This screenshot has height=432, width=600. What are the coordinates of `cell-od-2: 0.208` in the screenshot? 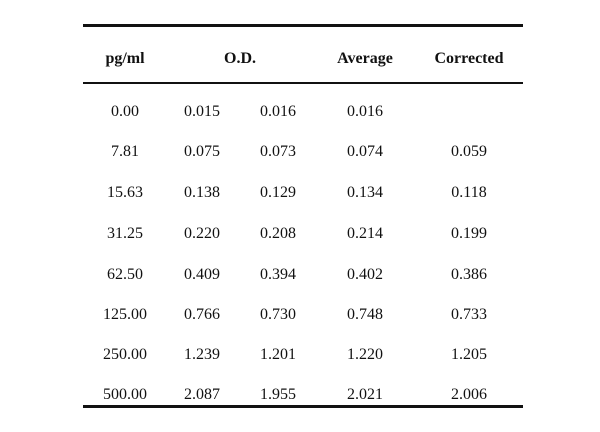 It's located at (278, 233).